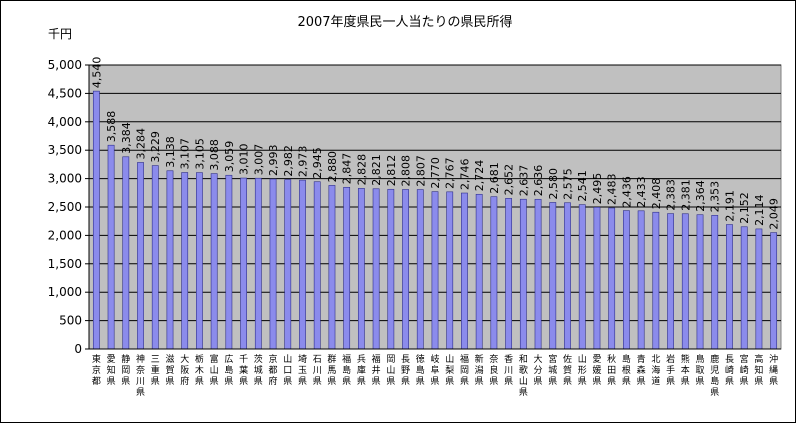 The height and width of the screenshot is (424, 797). What do you see at coordinates (450, 173) in the screenshot?
I see `bar-value-label: 2,767` at bounding box center [450, 173].